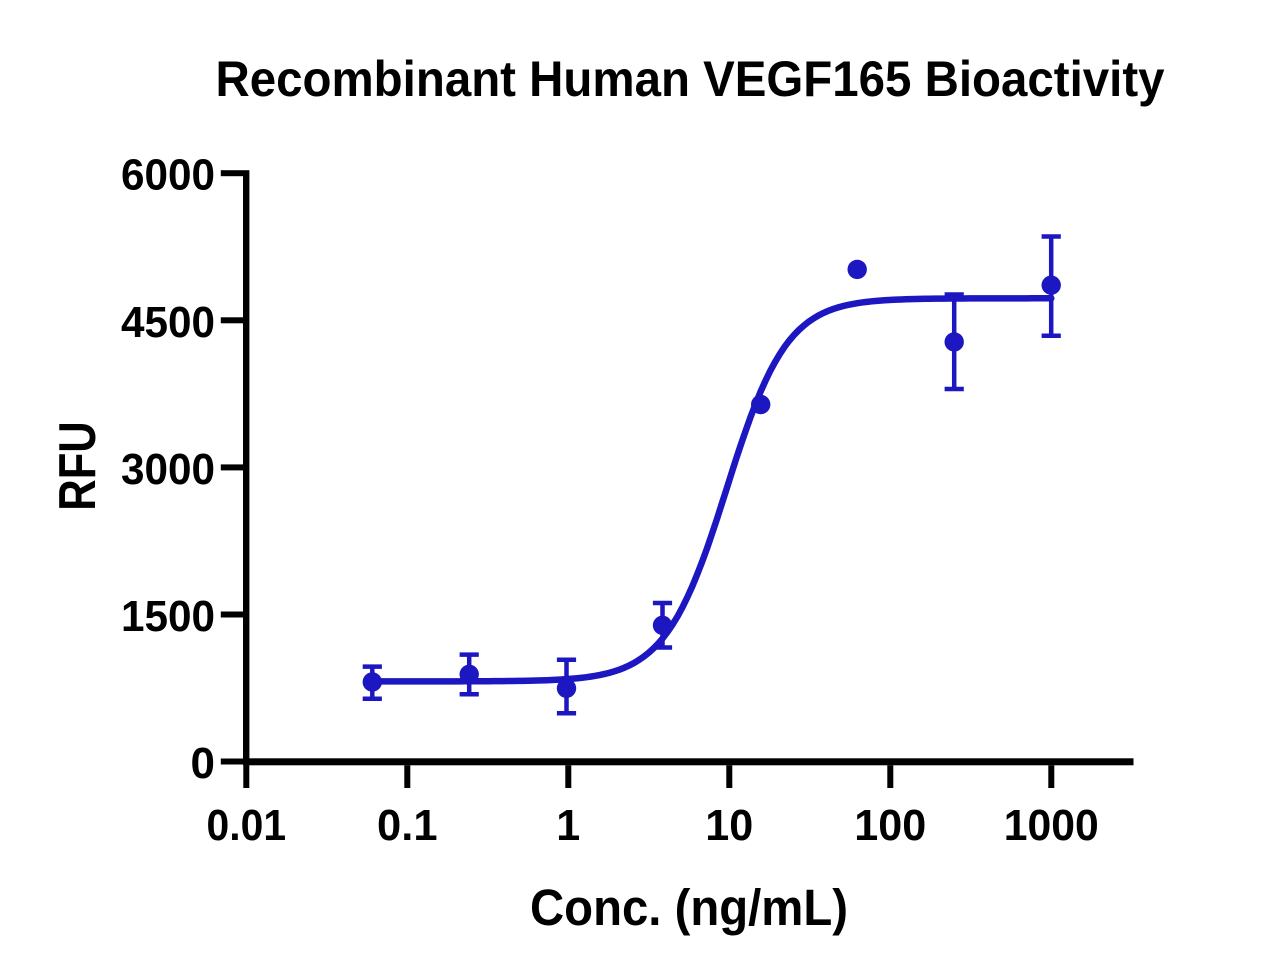 This screenshot has height=977, width=1263. Describe the element at coordinates (78, 466) in the screenshot. I see `svg-text: RFU` at that location.